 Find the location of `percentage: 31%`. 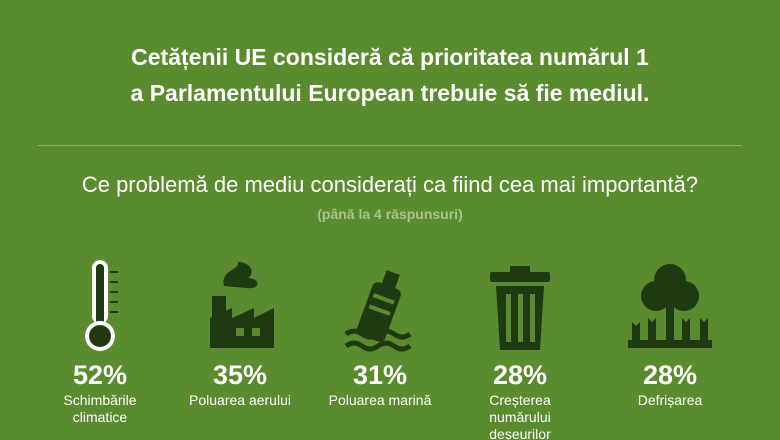

percentage: 31% is located at coordinates (380, 375).